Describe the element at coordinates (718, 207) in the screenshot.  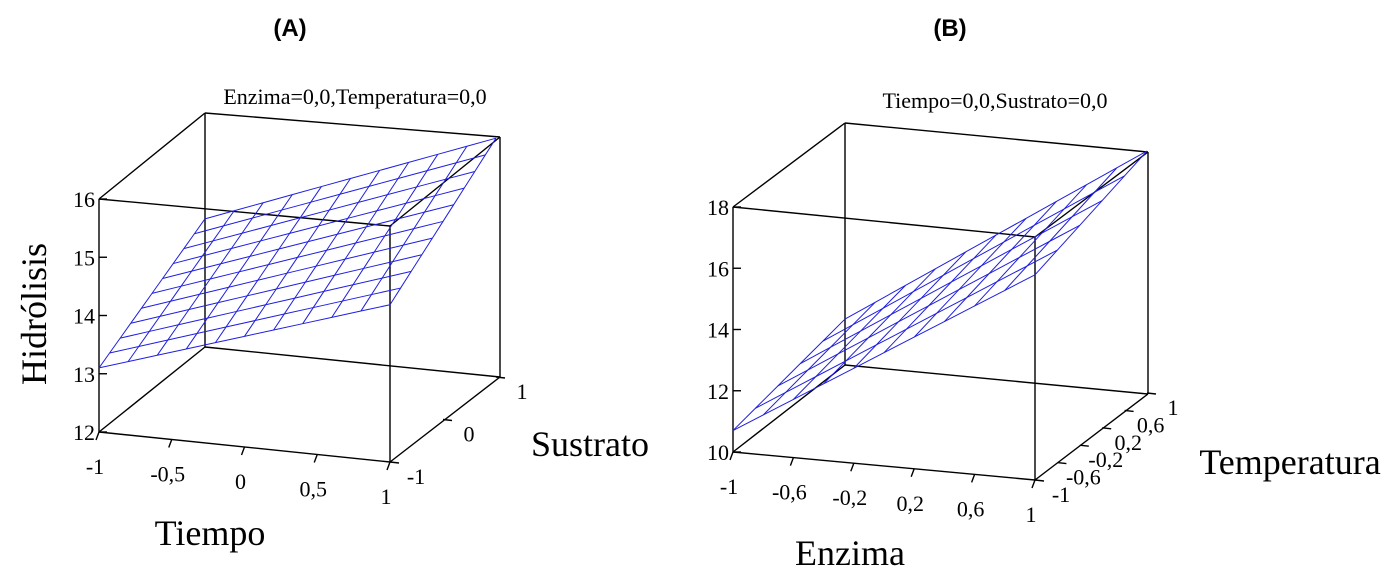
I see `z-tick-label: 18` at that location.